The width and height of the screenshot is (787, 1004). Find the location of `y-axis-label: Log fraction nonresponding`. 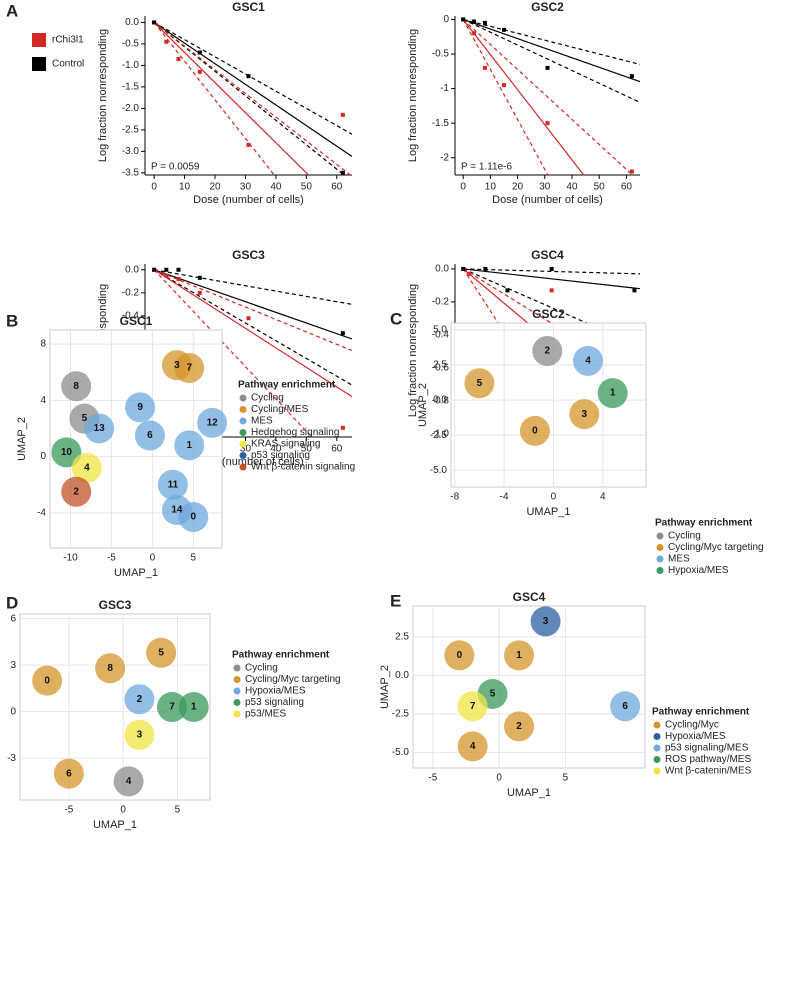

y-axis-label: Log fraction nonresponding is located at coordinates (413, 350).